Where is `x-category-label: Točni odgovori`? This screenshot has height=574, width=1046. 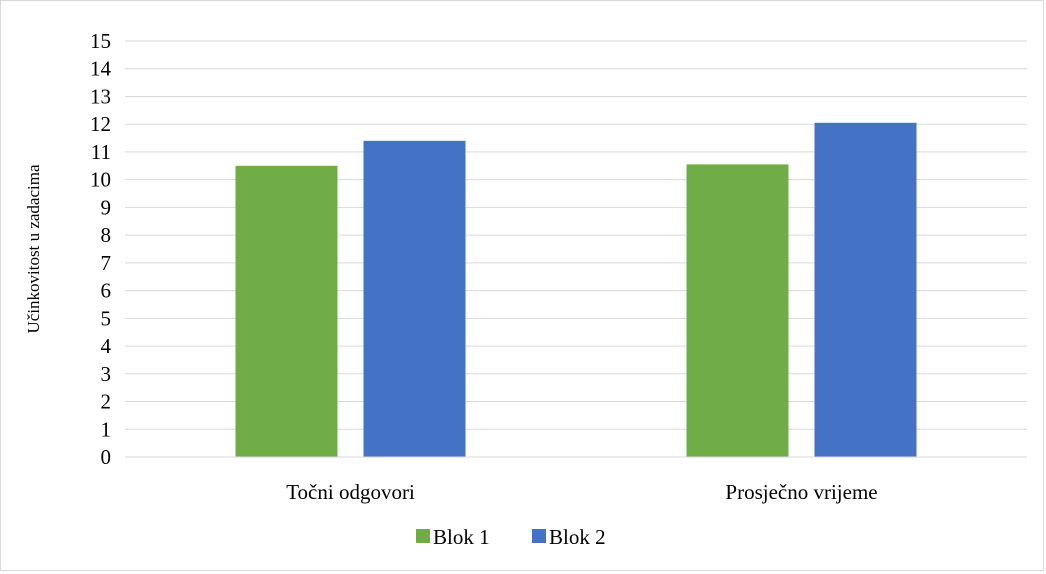
x-category-label: Točni odgovori is located at coordinates (350, 492).